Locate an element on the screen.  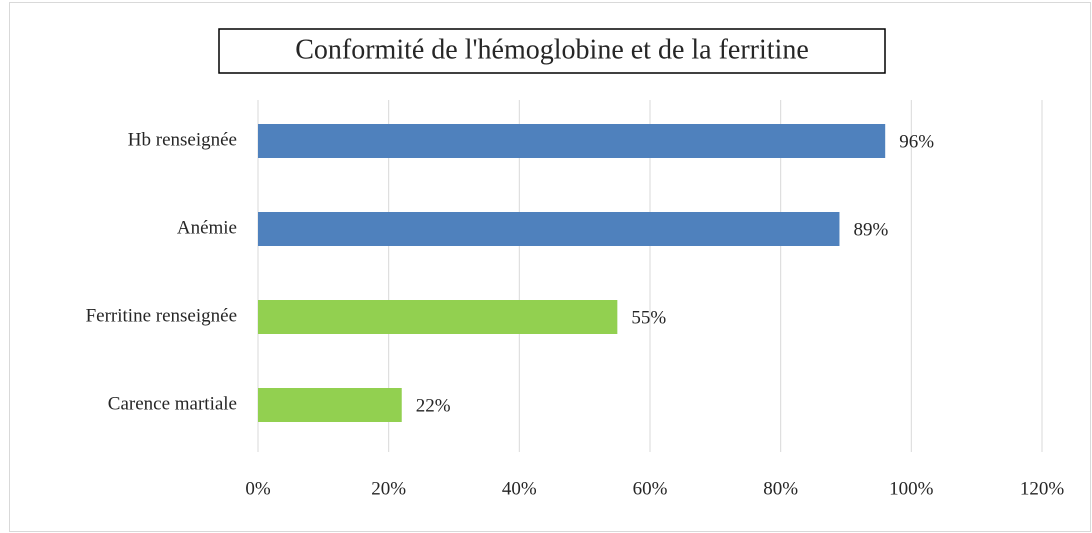
data-label: 22% is located at coordinates (433, 405).